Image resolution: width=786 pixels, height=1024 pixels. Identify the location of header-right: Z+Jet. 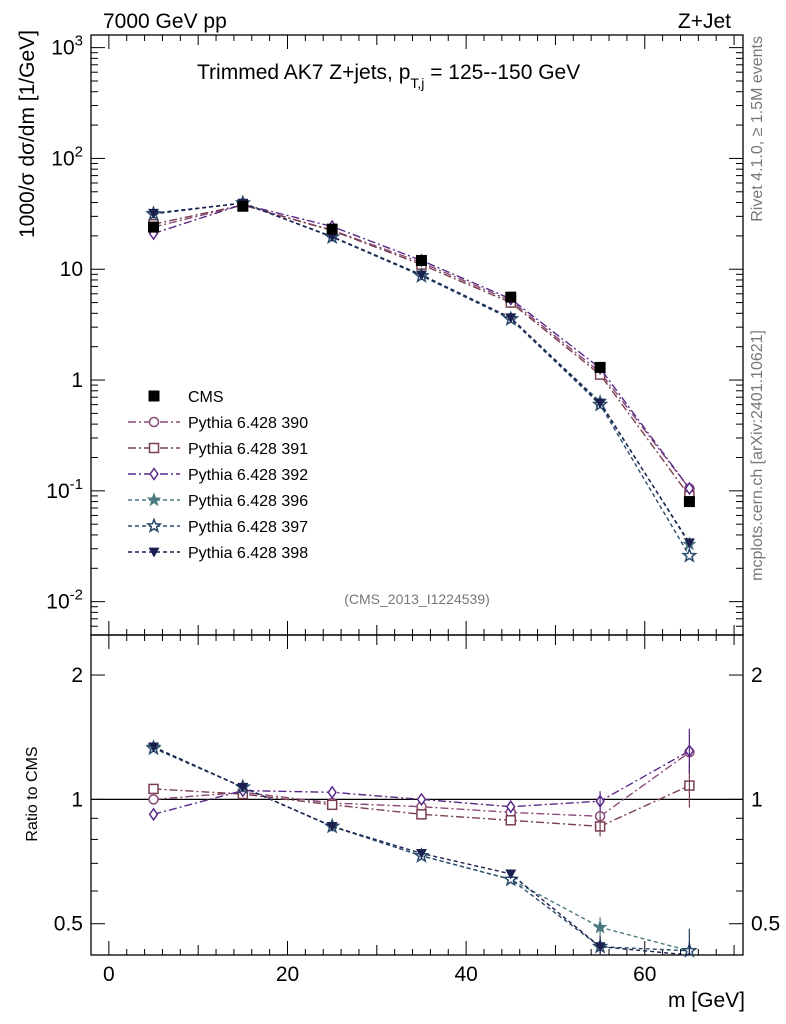
(704, 21).